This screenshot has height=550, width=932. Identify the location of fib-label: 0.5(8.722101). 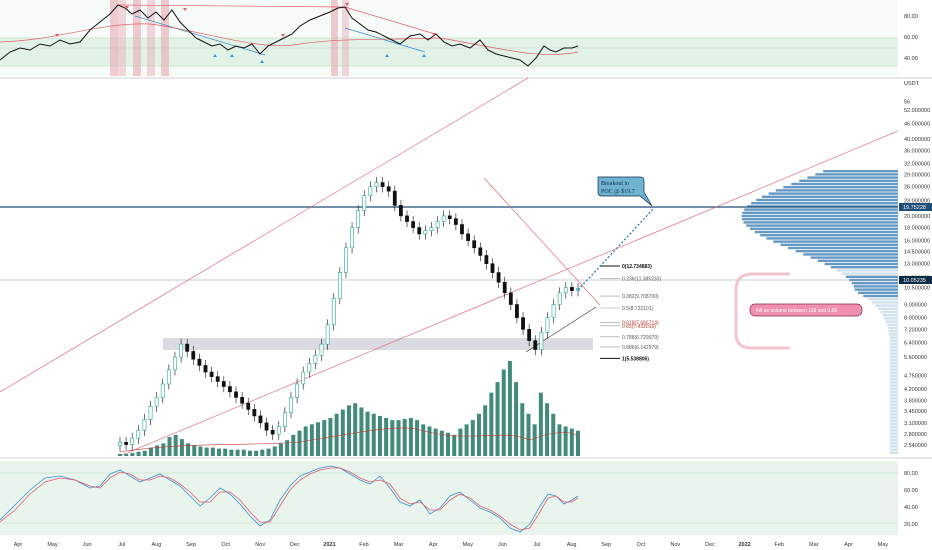
(637, 309).